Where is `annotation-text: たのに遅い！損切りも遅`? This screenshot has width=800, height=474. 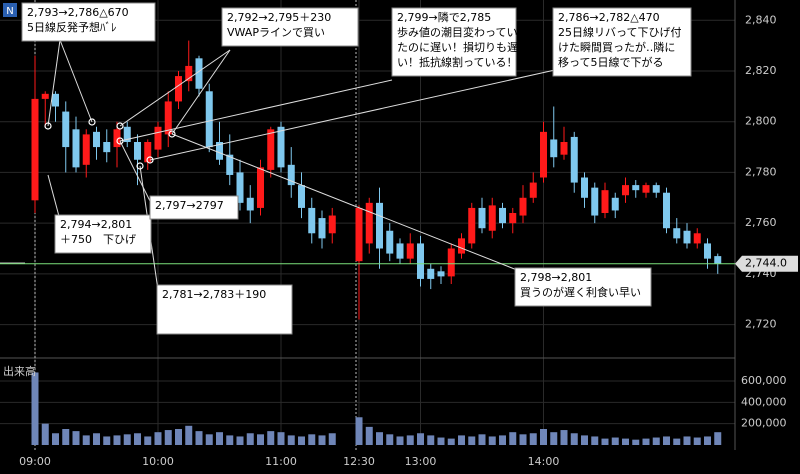 annotation-text: たのに遅い！損切りも遅 is located at coordinates (457, 47).